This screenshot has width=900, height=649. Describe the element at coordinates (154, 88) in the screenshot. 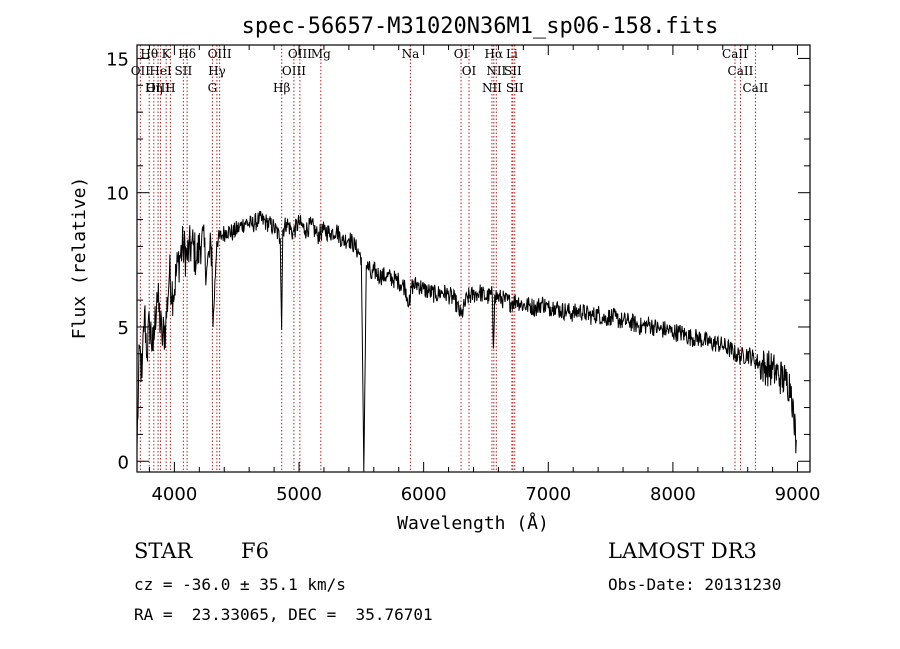

I see `line-marker-label: Hη` at that location.